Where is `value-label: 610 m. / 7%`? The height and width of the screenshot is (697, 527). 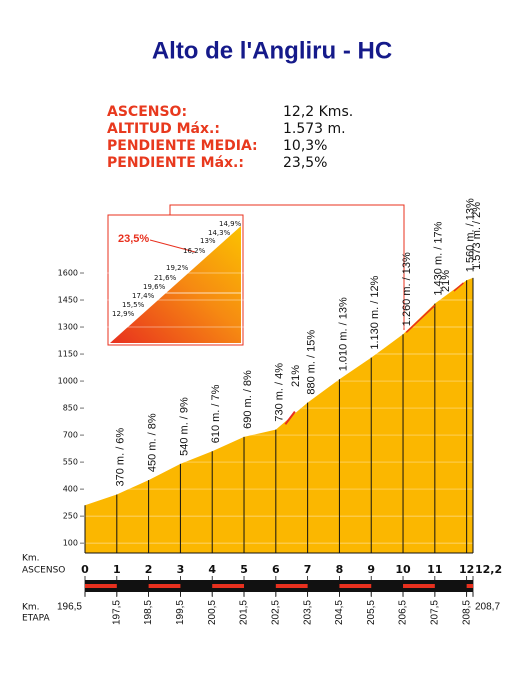
value-label: 610 m. / 7% is located at coordinates (216, 413).